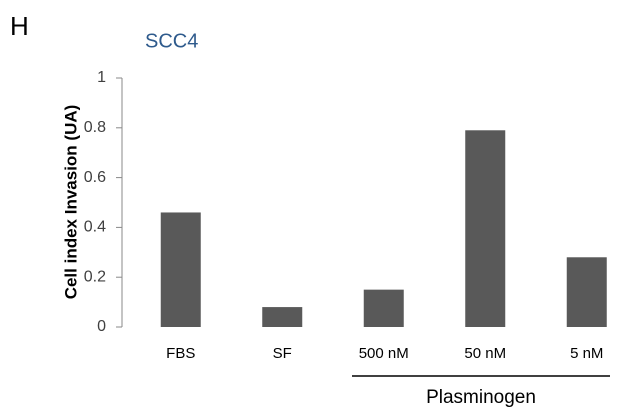  Describe the element at coordinates (180, 353) in the screenshot. I see `x-tick-label: FBS` at that location.